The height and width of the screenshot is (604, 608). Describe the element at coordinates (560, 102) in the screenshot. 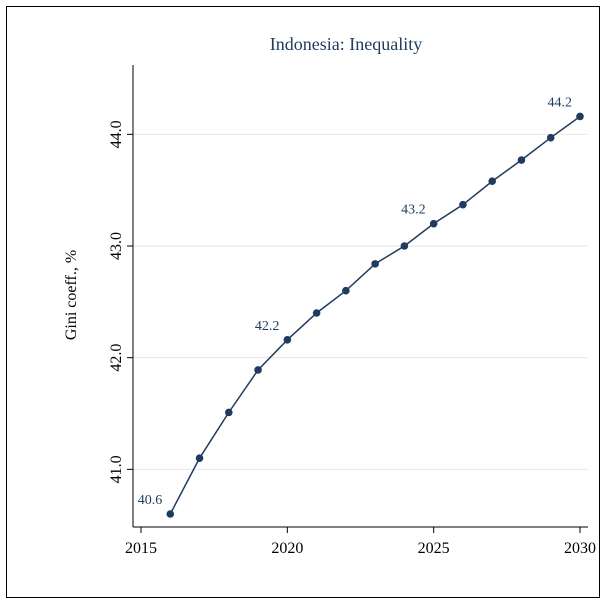

I see `data-label: 44.2` at that location.